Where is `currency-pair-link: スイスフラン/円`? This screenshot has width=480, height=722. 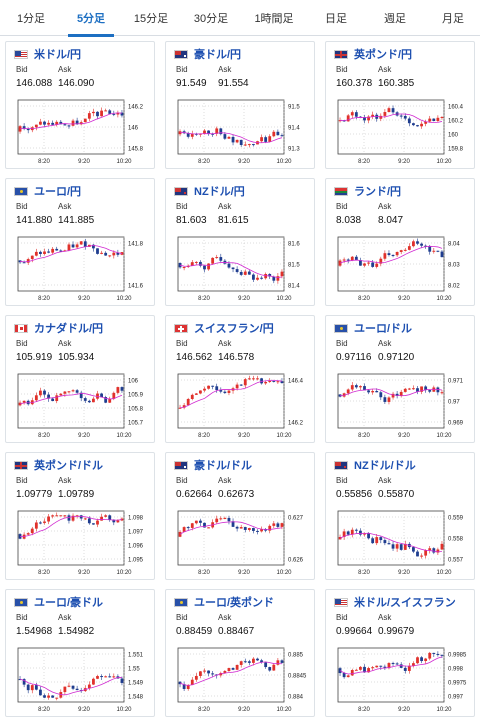 currency-pair-link: スイスフラン/円 is located at coordinates (224, 328).